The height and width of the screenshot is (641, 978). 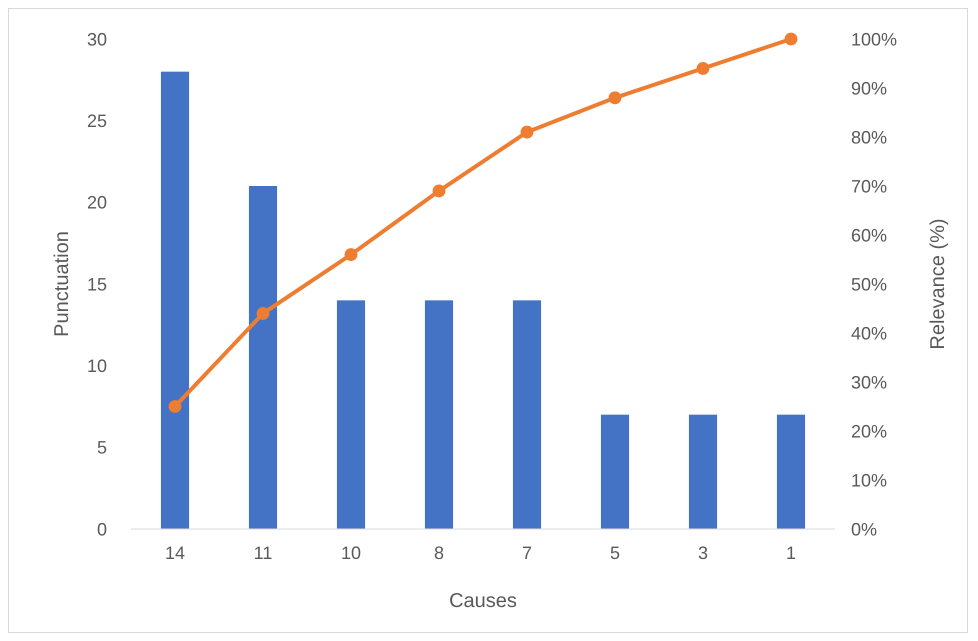 What do you see at coordinates (703, 553) in the screenshot?
I see `x-tick-label: 3` at bounding box center [703, 553].